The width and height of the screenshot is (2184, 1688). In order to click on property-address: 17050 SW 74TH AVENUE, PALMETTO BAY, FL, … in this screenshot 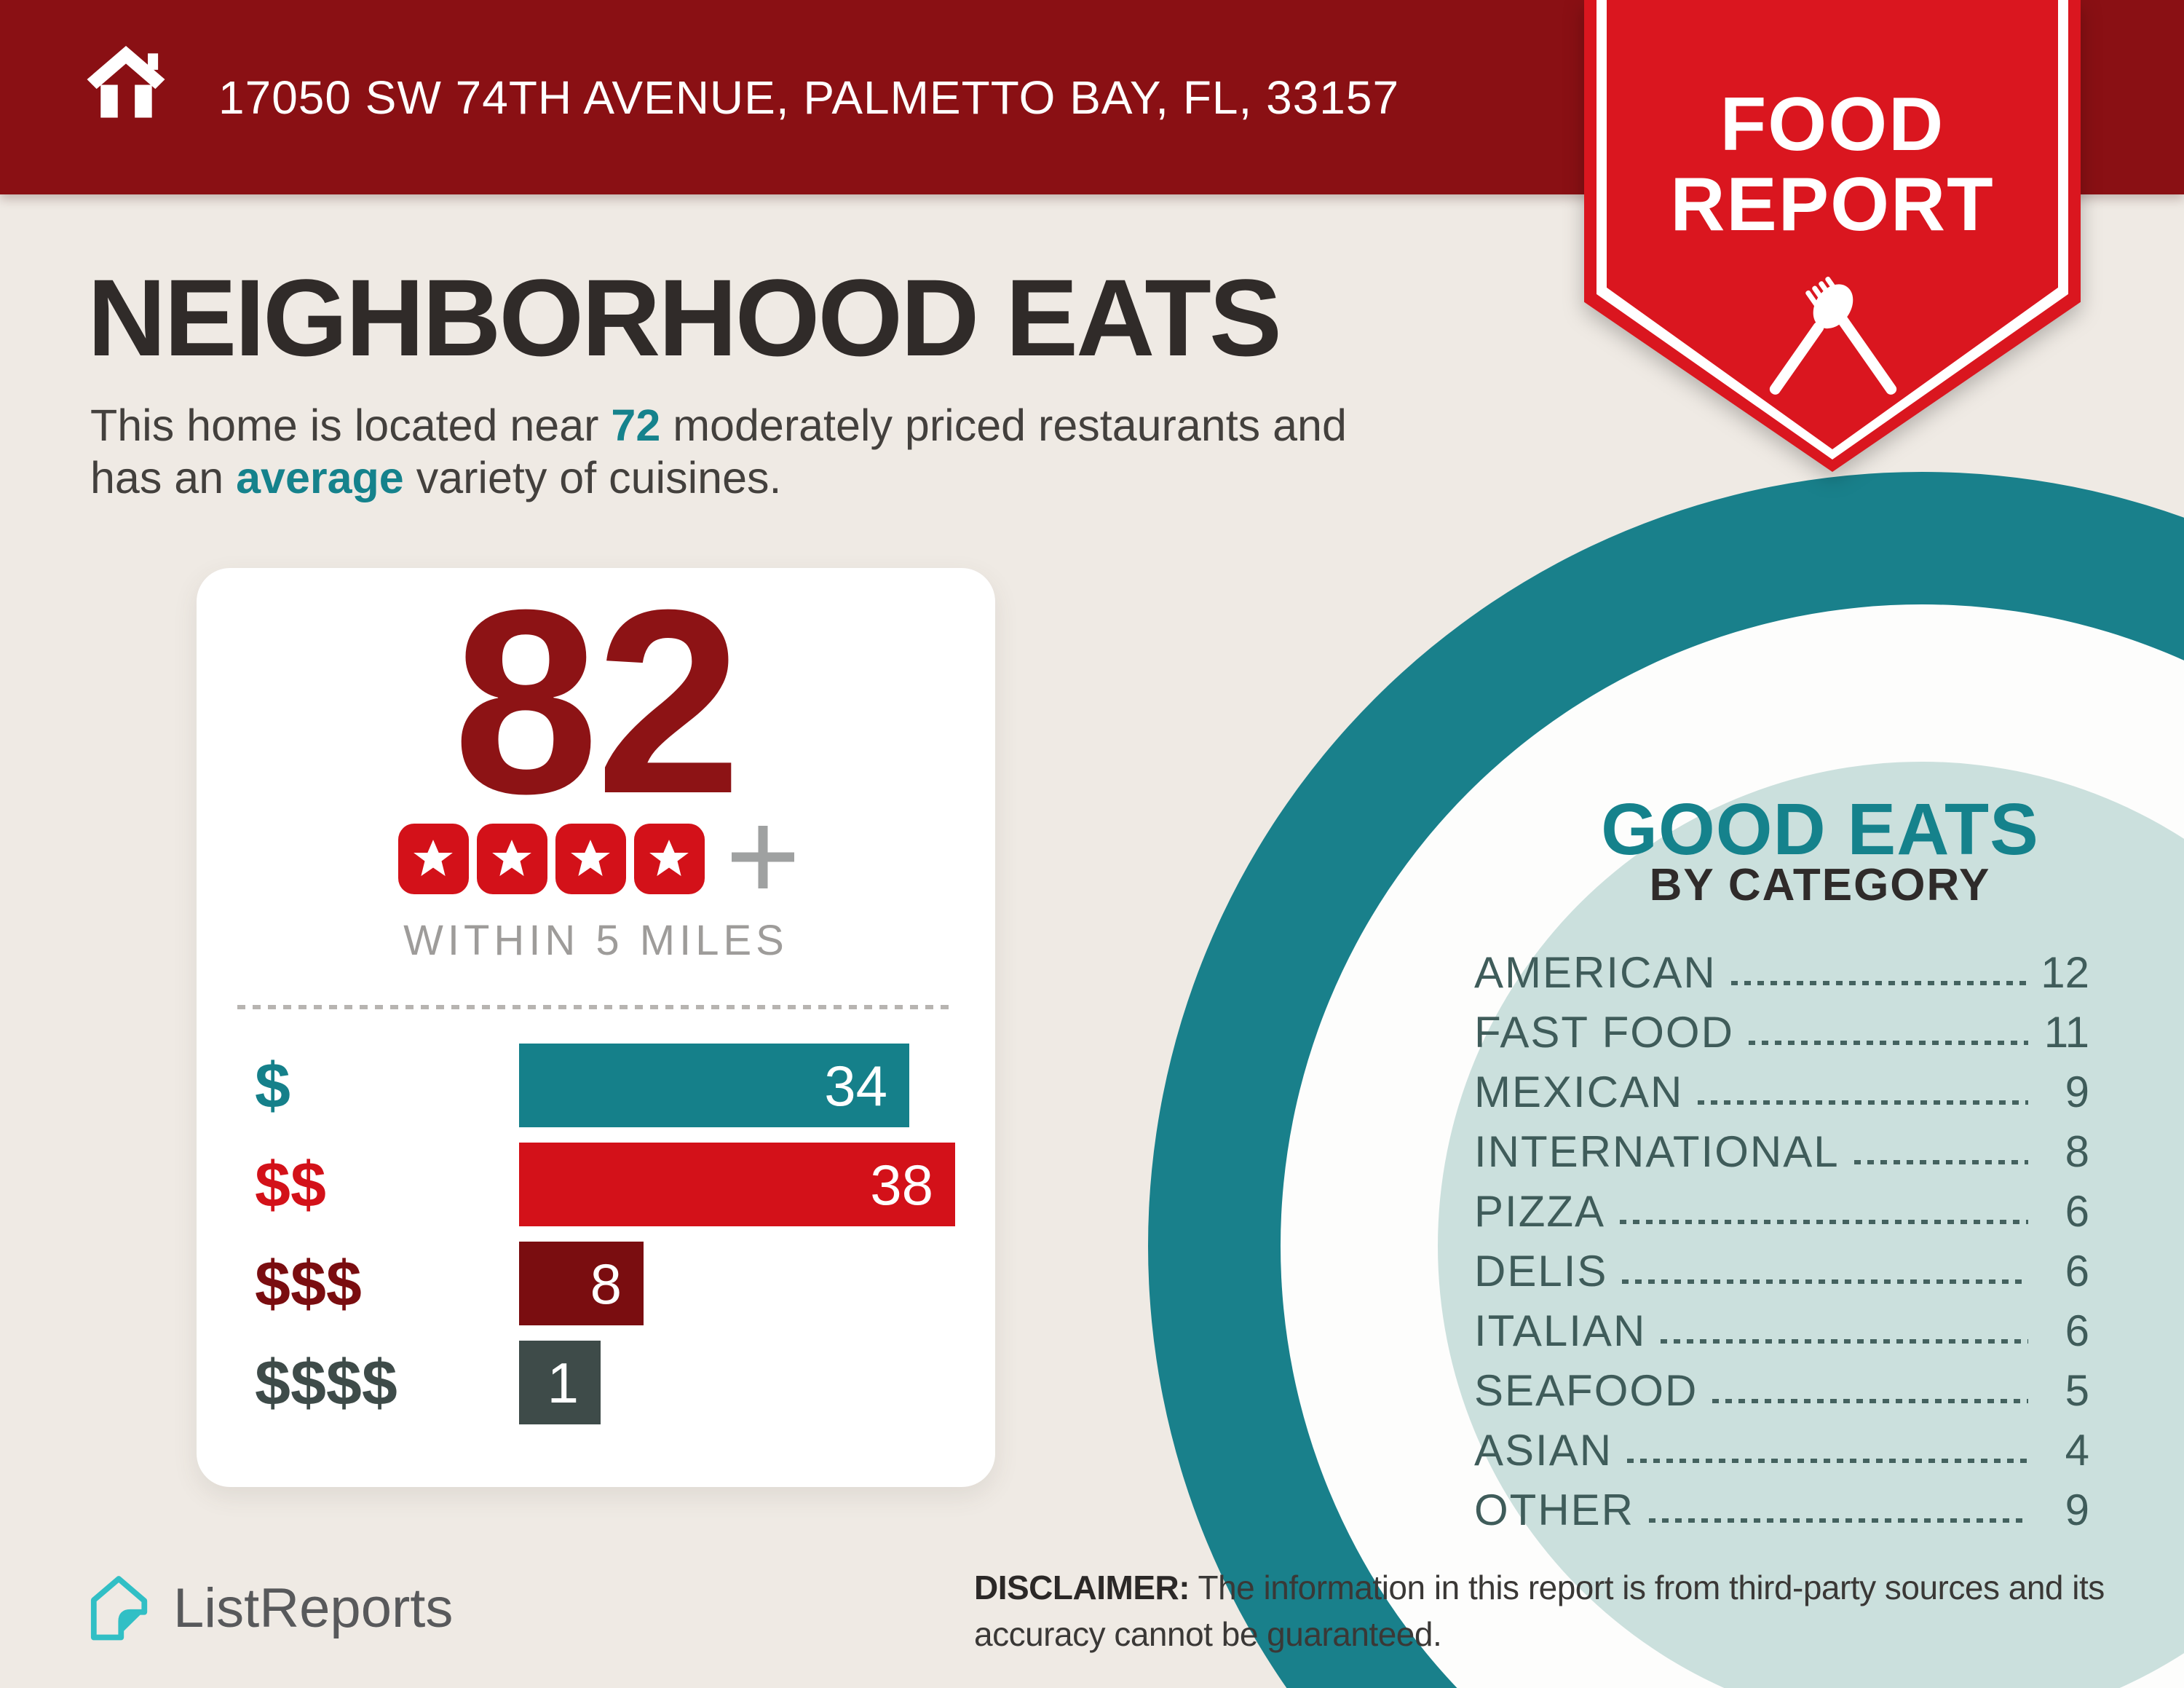, I will do `click(809, 97)`.